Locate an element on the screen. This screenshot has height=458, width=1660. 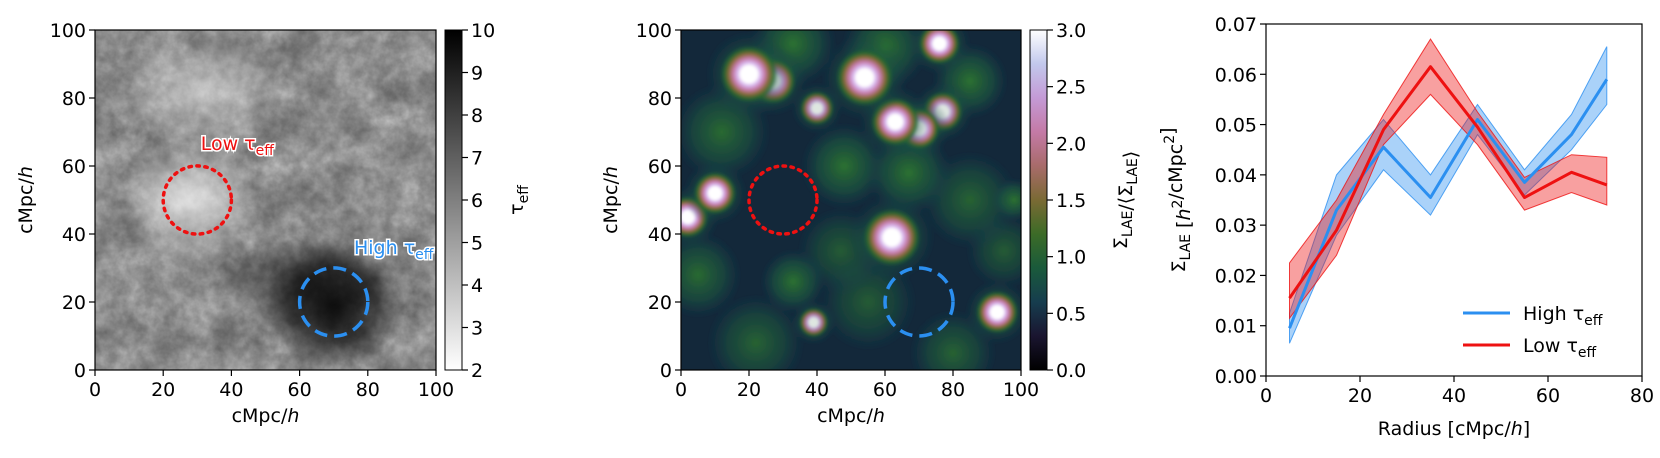
legend-low-tau-label: Low τeff is located at coordinates (1560, 348).